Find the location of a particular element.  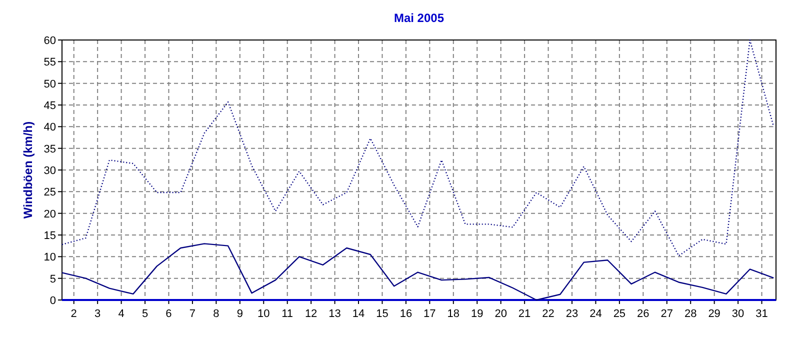

x-tick-label: 5 is located at coordinates (145, 314).